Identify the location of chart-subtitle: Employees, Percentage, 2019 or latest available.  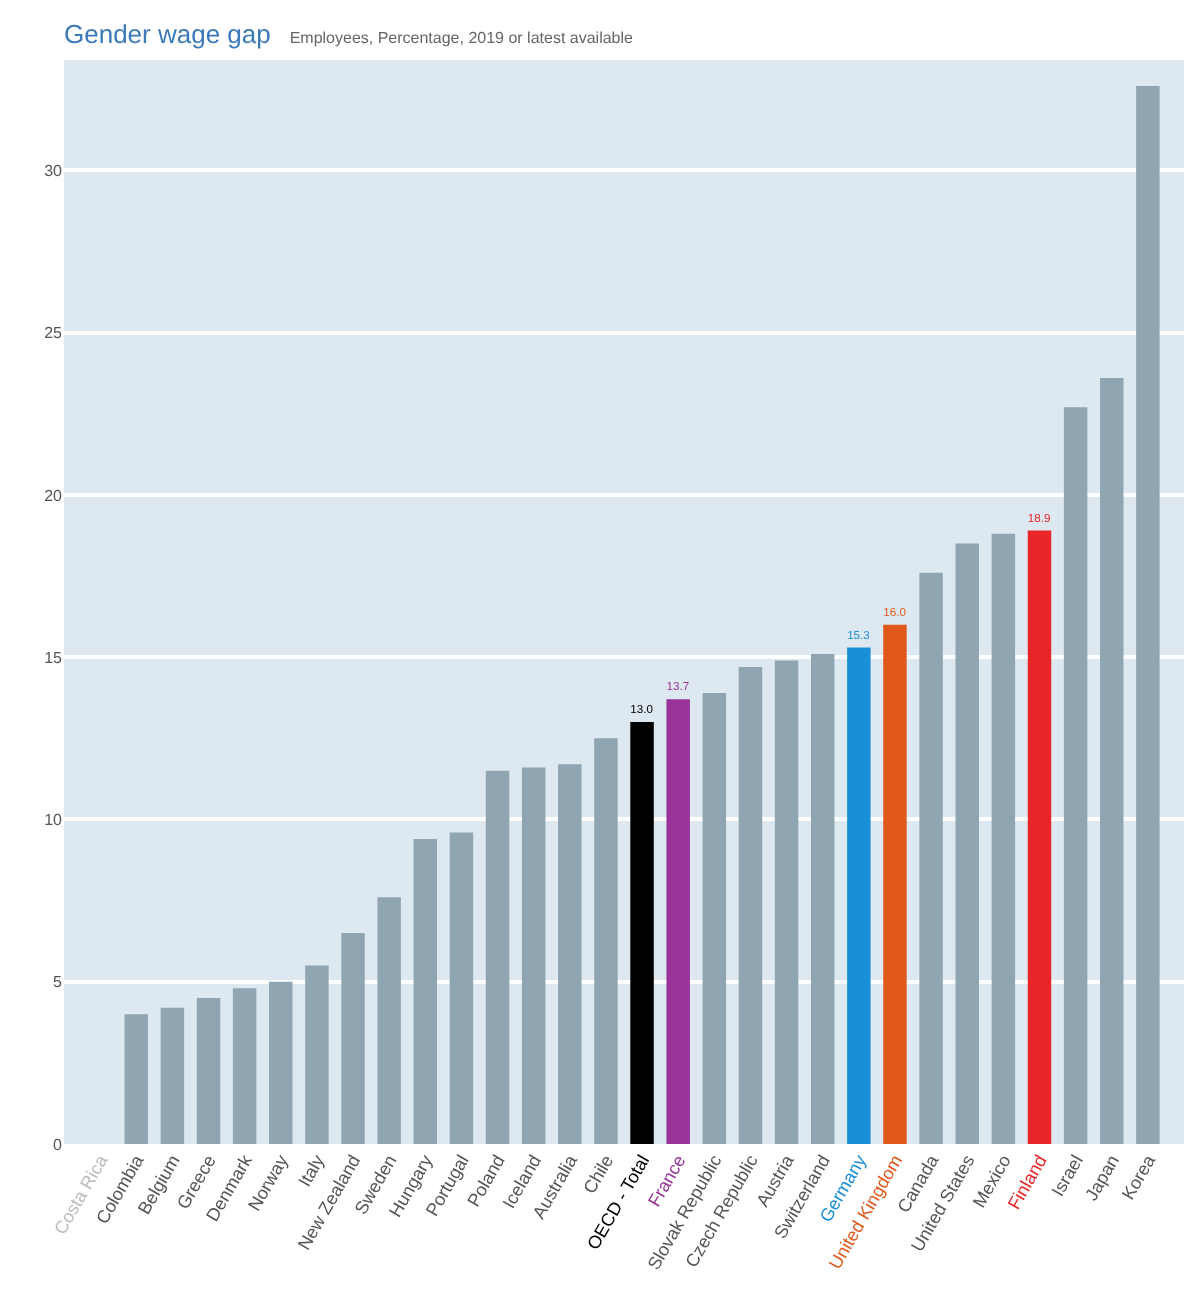
(462, 38).